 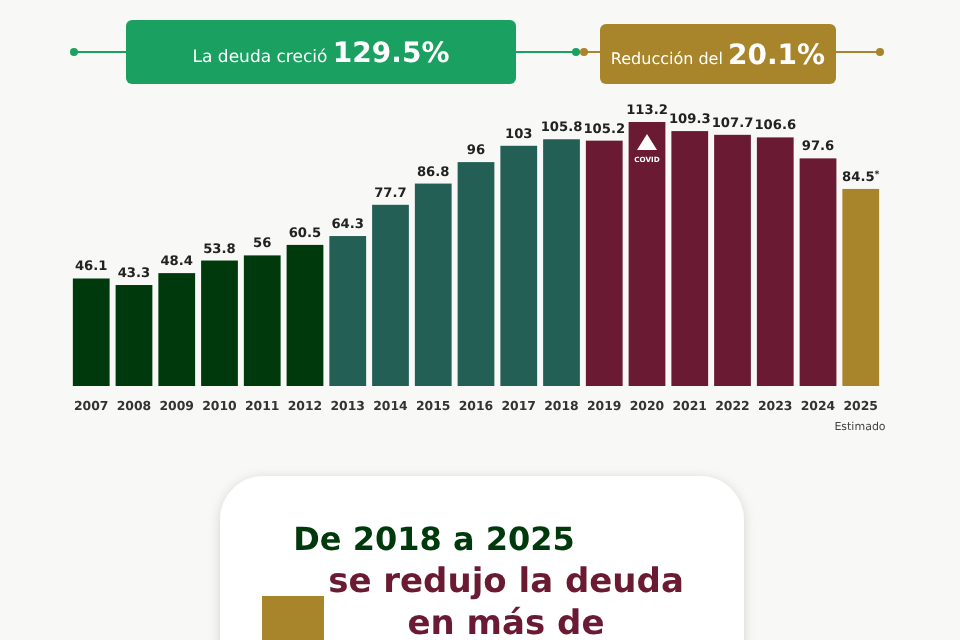 I want to click on text: De 2018 a 2025, so click(x=434, y=539).